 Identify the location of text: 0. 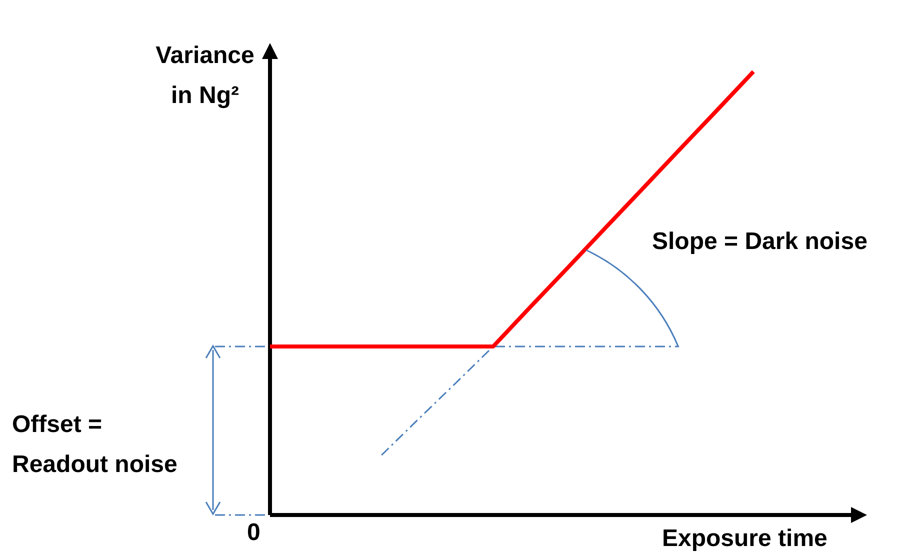
(253, 533).